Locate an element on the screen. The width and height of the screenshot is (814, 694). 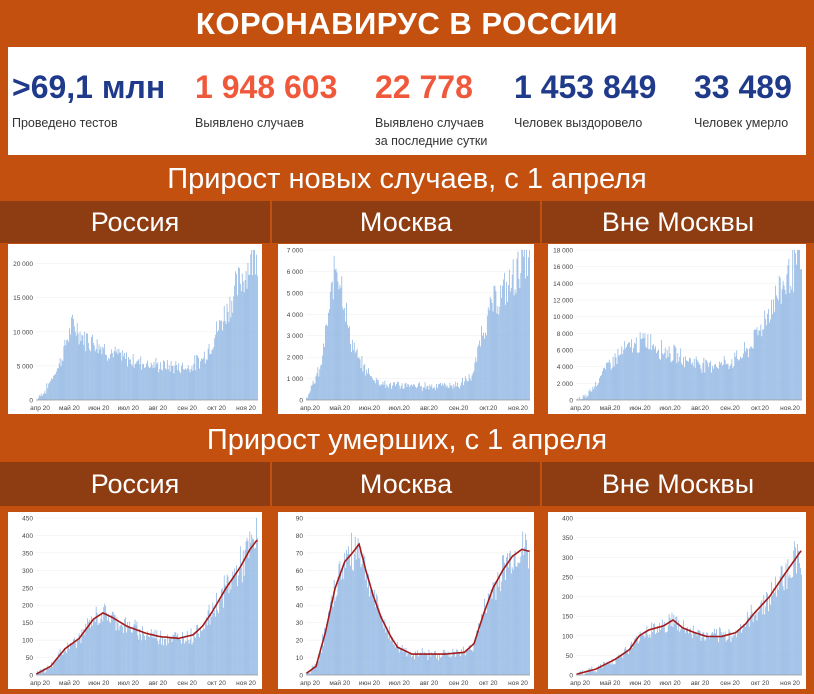
y-tick-label: 100 is located at coordinates (27, 641).